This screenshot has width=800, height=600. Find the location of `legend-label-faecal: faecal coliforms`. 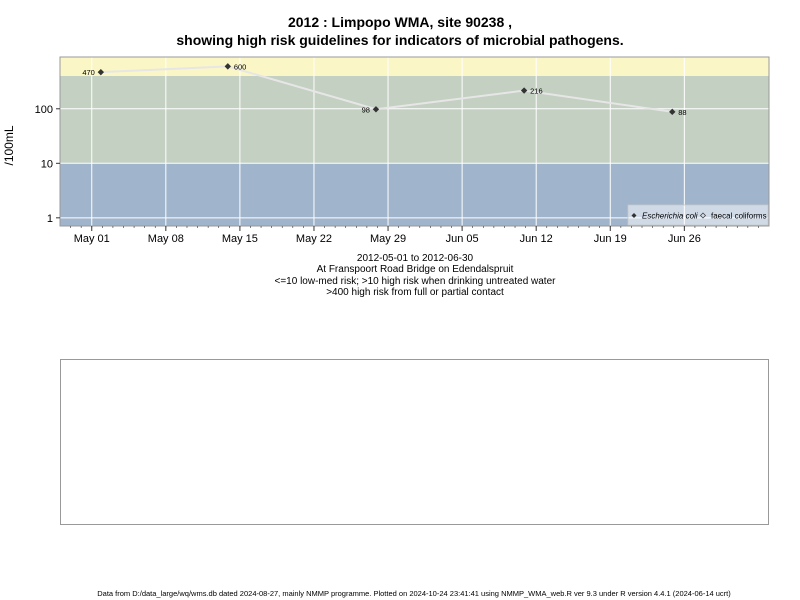

legend-label-faecal: faecal coliforms is located at coordinates (739, 216).